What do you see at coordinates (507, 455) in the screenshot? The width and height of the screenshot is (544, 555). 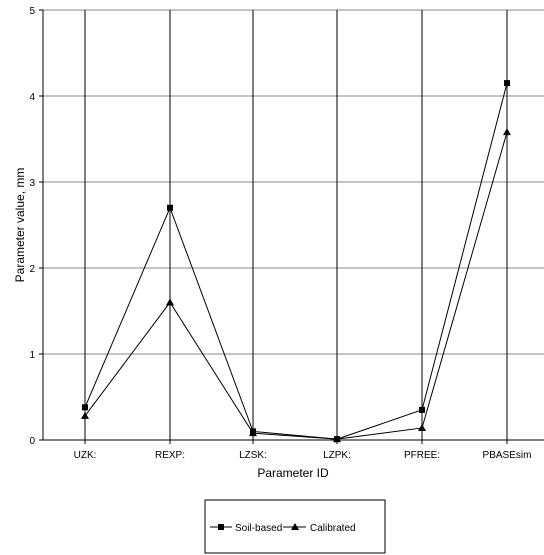 I see `x-tick-label: PBASEsim` at bounding box center [507, 455].